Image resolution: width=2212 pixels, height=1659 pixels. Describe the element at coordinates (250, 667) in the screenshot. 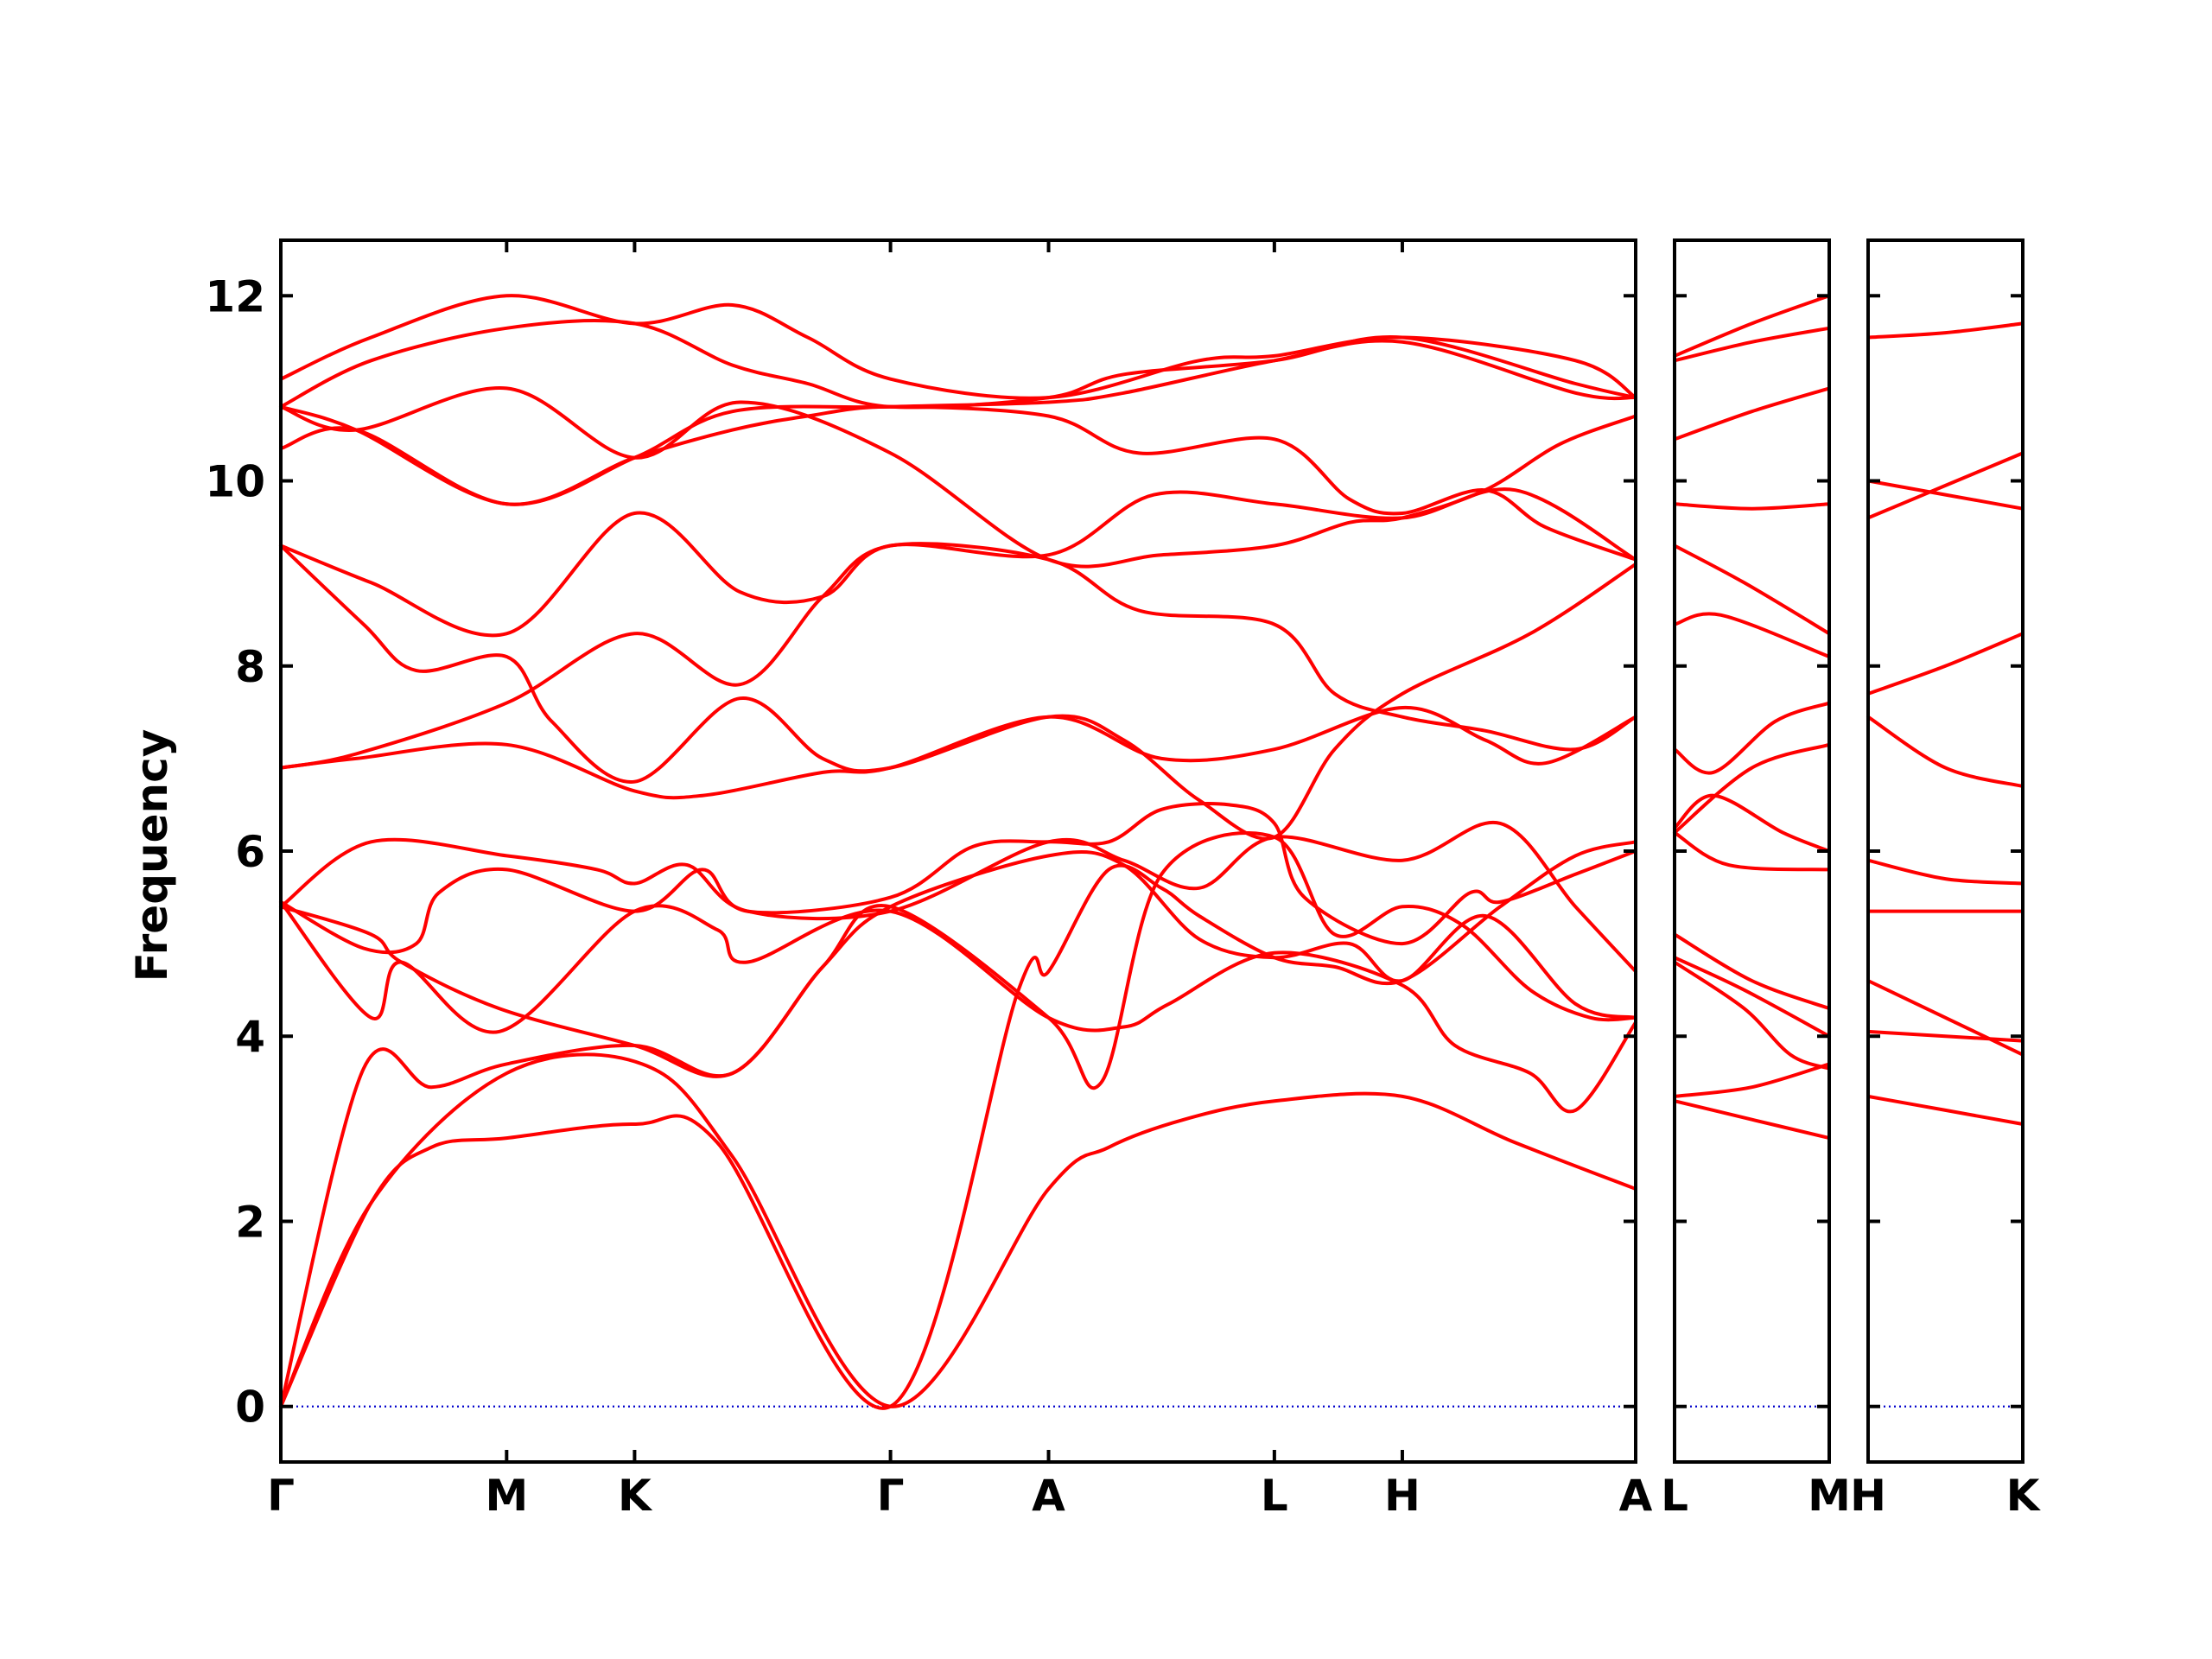

I see `y-tick-label: 8` at that location.